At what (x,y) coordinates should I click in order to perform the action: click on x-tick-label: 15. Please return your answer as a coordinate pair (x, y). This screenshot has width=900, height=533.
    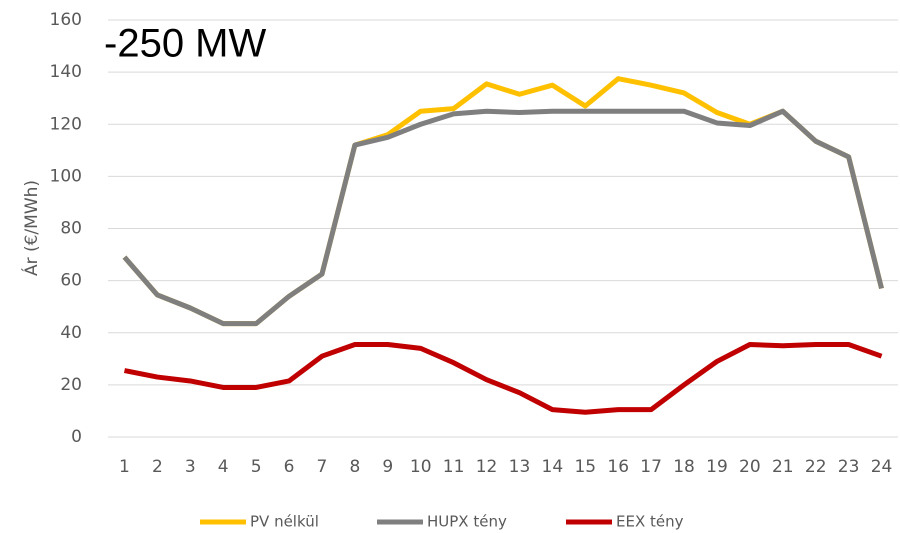
    Looking at the image, I should click on (585, 467).